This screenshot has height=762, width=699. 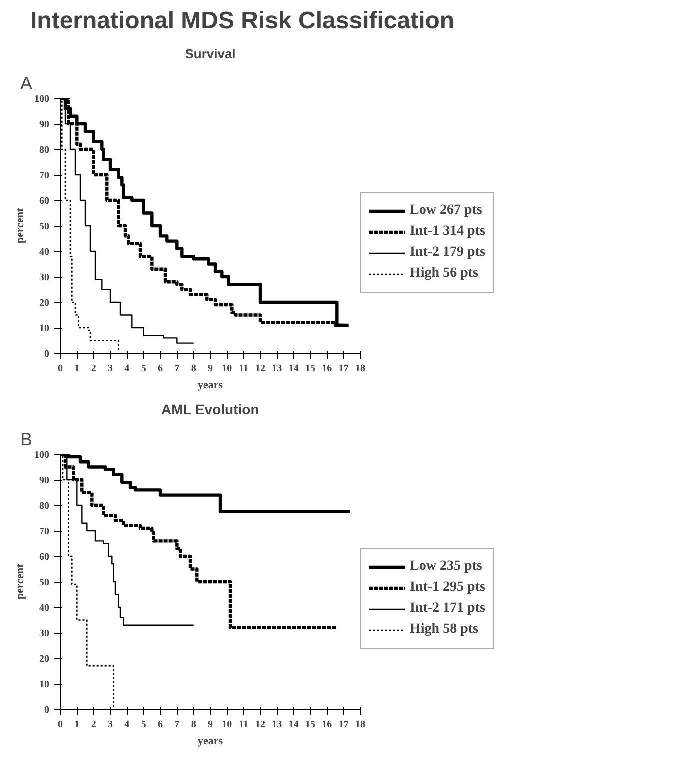 What do you see at coordinates (448, 609) in the screenshot?
I see `legend-label: Int-2 171 pts` at bounding box center [448, 609].